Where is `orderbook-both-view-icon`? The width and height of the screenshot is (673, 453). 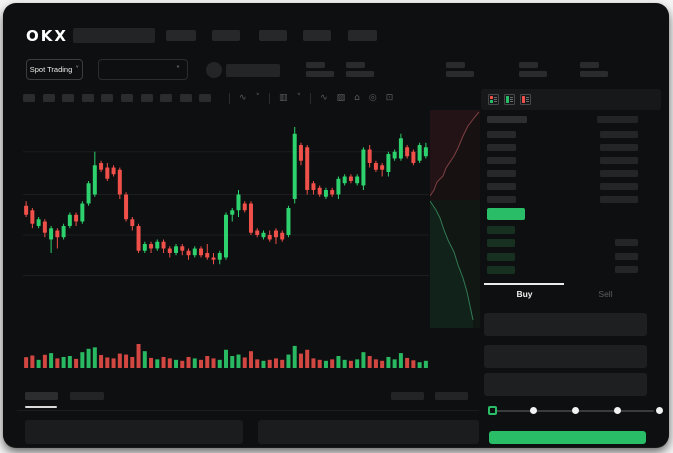 orderbook-both-view-icon is located at coordinates (493, 99).